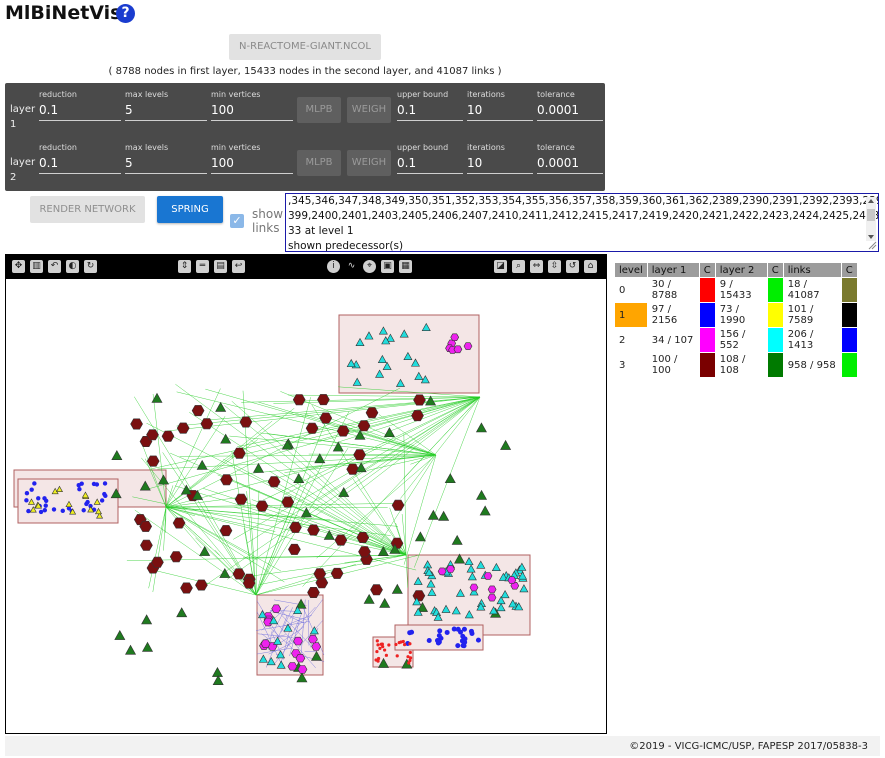 This screenshot has width=885, height=758. I want to click on lasso-icon: ∿, so click(351, 266).